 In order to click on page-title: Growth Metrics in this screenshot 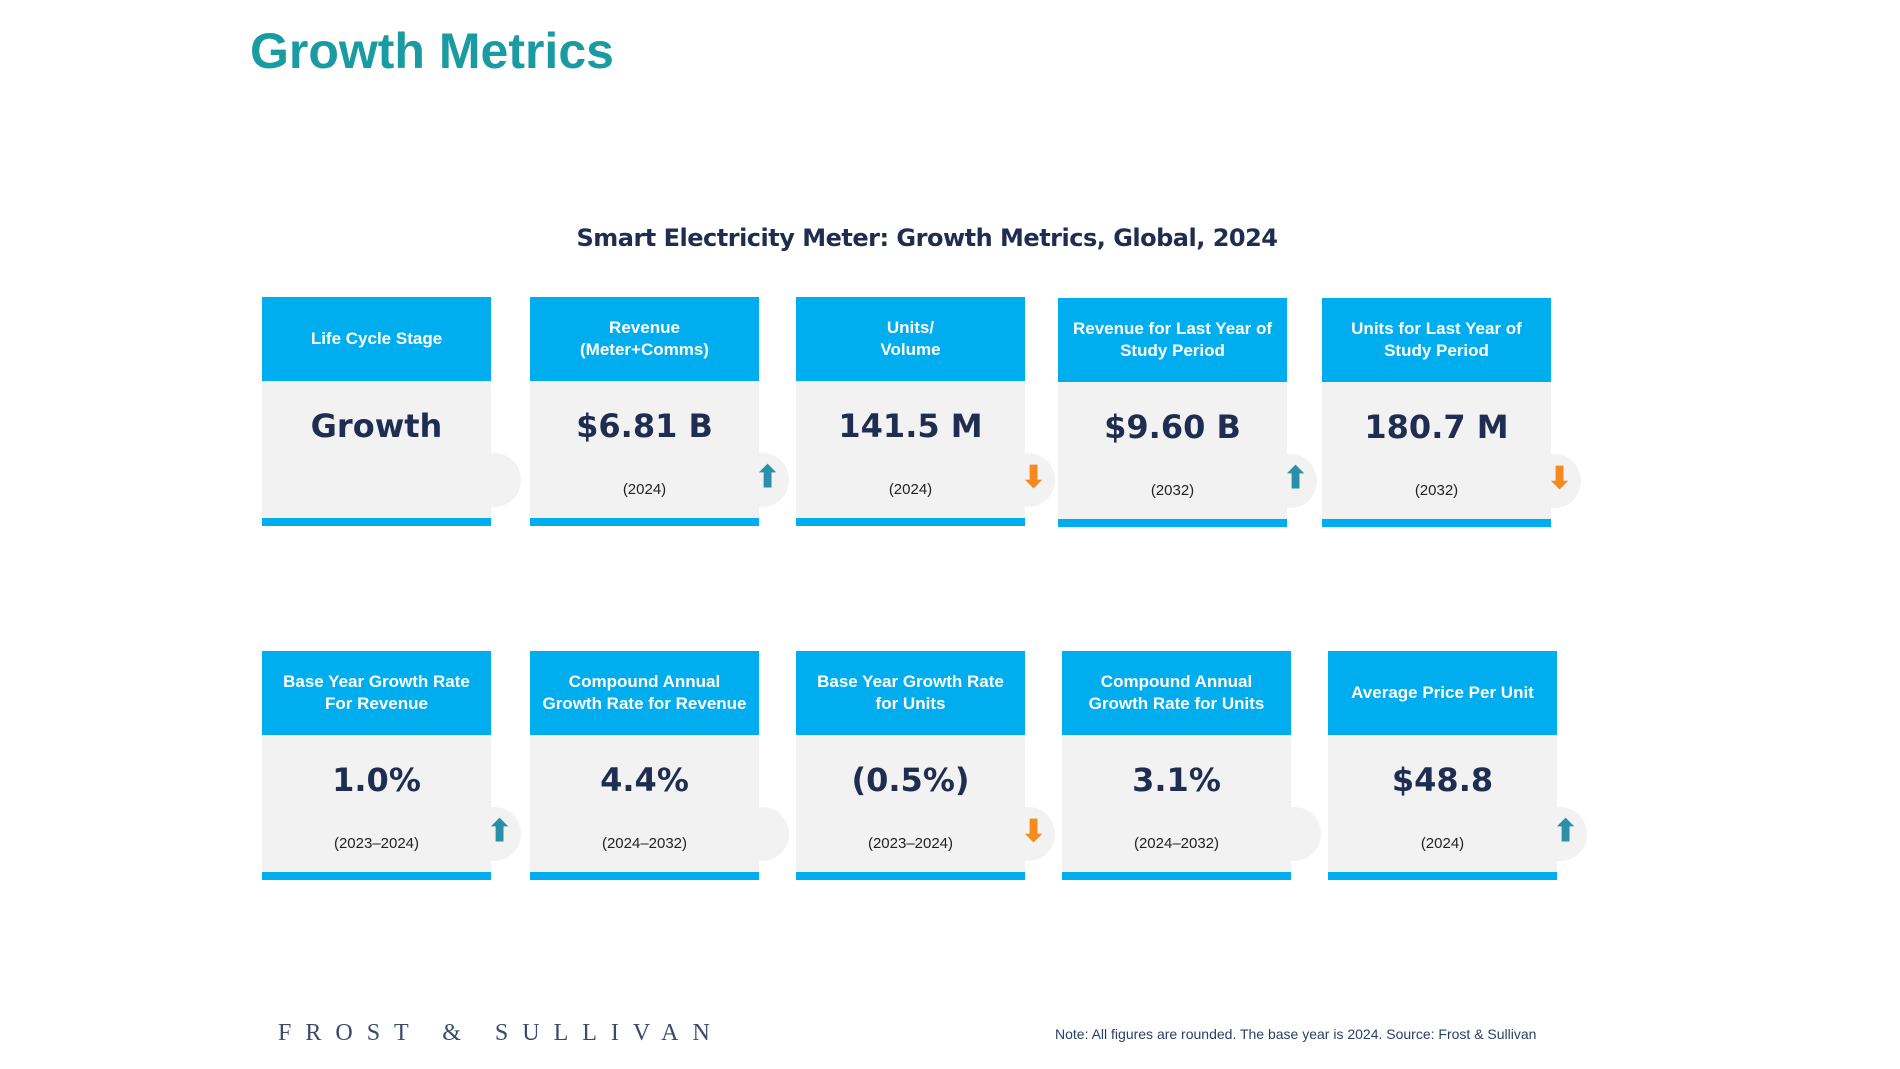, I will do `click(432, 51)`.